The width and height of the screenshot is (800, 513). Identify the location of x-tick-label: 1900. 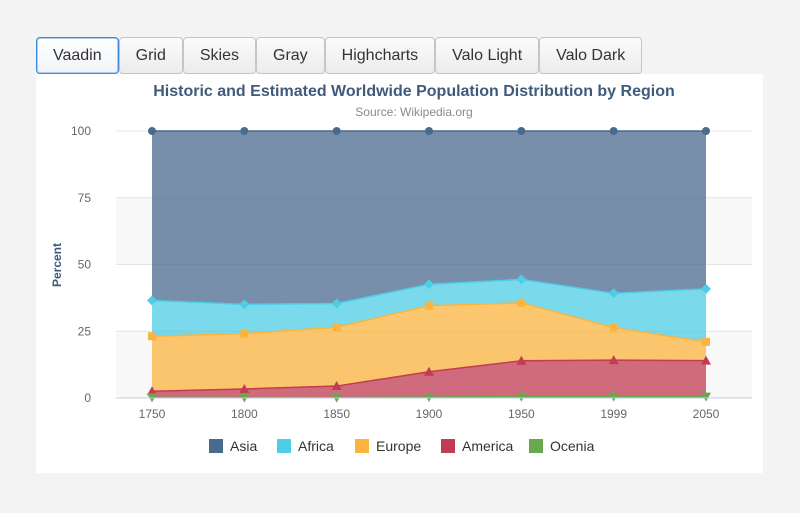
(429, 414).